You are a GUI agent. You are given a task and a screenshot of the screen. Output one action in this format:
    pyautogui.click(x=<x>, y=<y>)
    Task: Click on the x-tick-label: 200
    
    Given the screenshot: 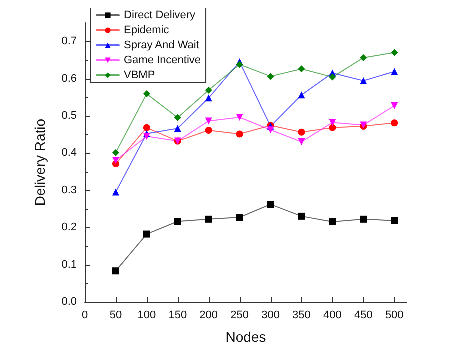 What is the action you would take?
    pyautogui.click(x=209, y=316)
    